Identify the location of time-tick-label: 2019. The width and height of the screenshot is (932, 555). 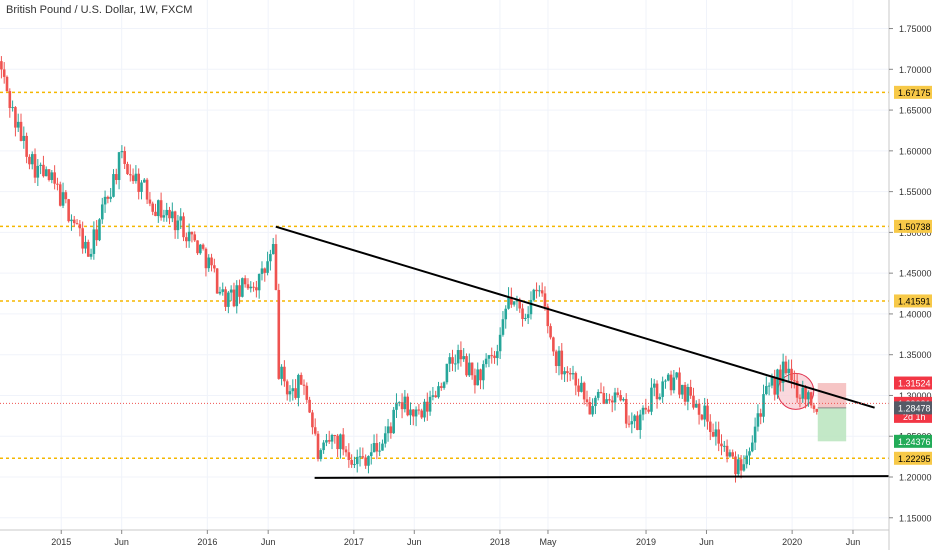
(646, 542).